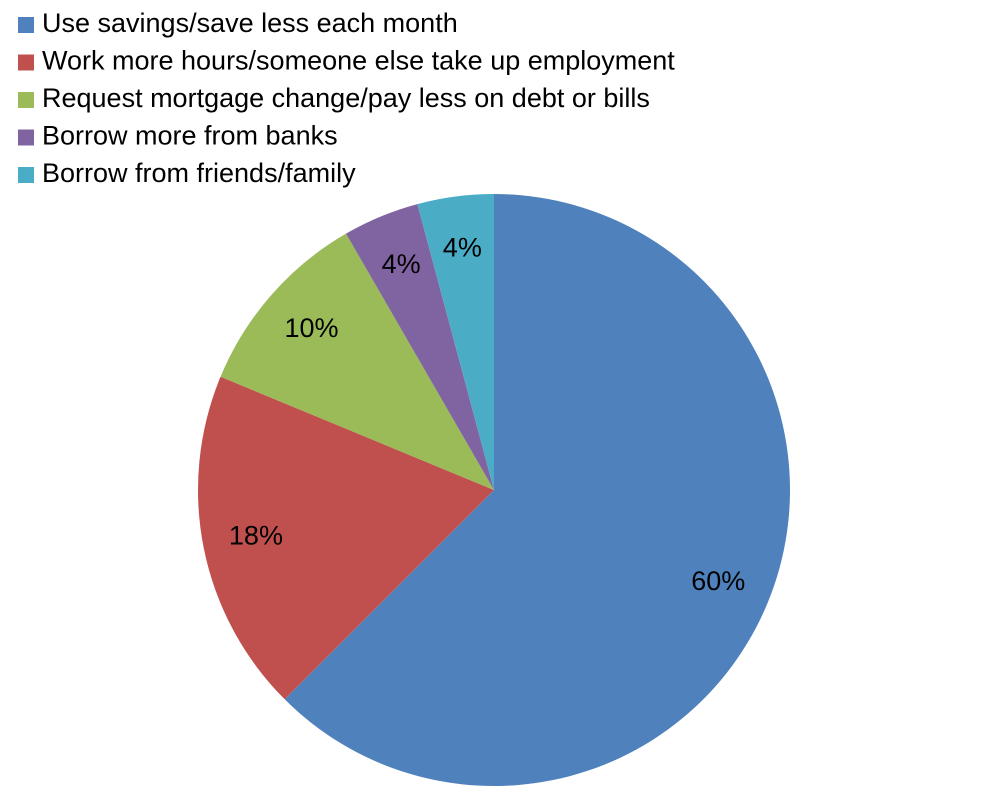  I want to click on legend-label: Borrow more from banks, so click(190, 136).